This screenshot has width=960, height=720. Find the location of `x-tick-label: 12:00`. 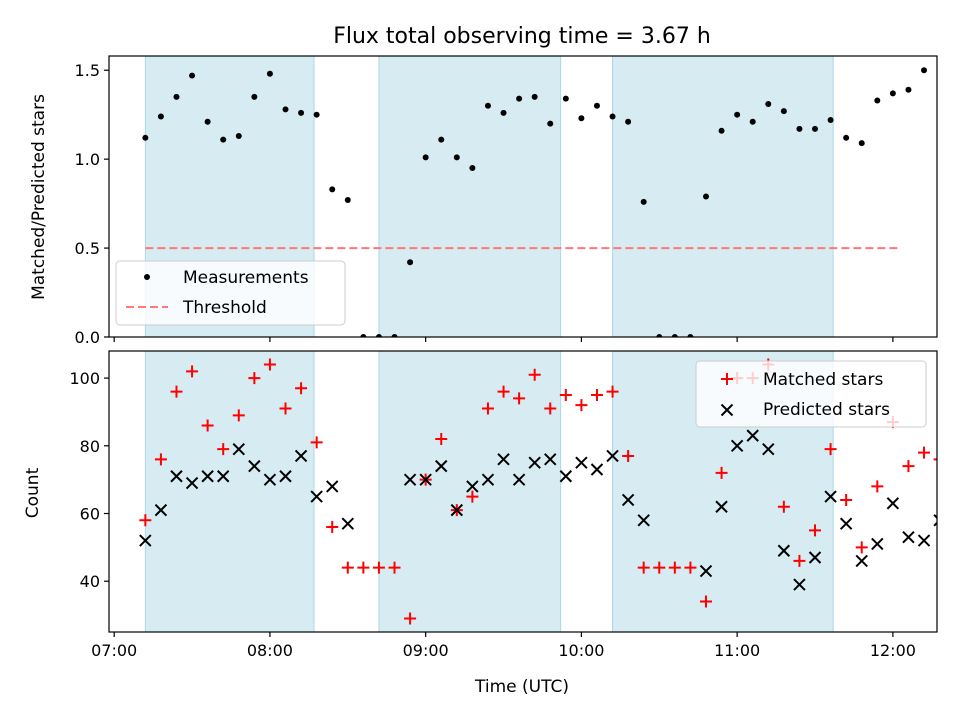

x-tick-label: 12:00 is located at coordinates (893, 650).